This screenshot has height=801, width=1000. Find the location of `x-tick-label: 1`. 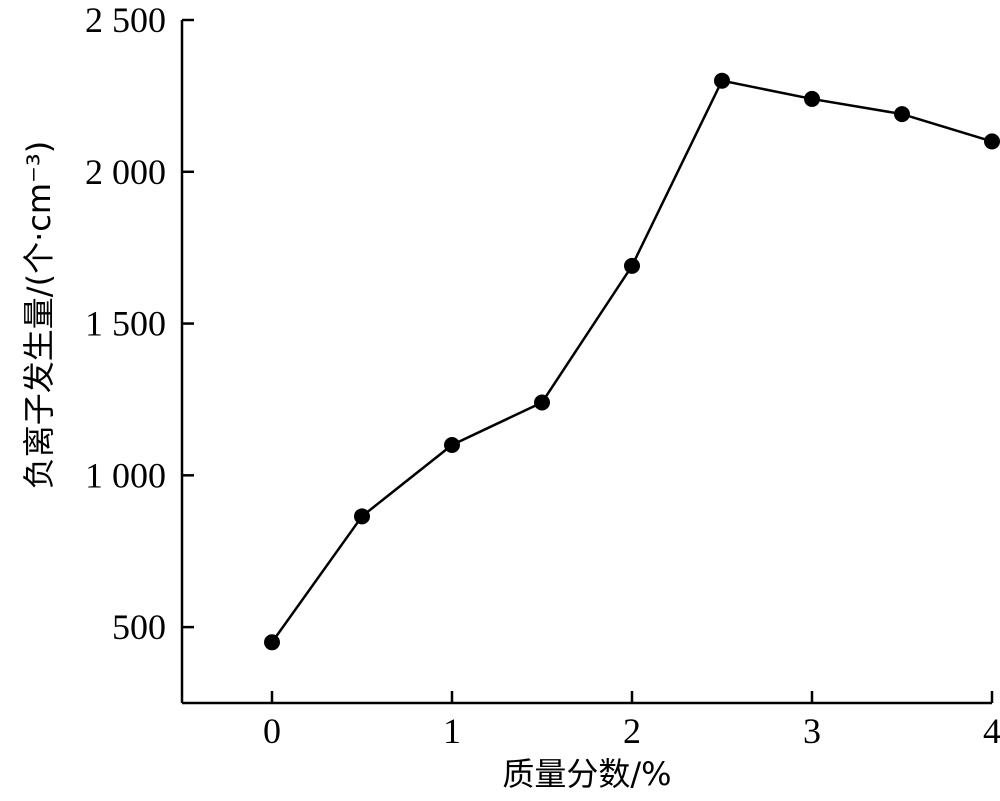

x-tick-label: 1 is located at coordinates (452, 731).